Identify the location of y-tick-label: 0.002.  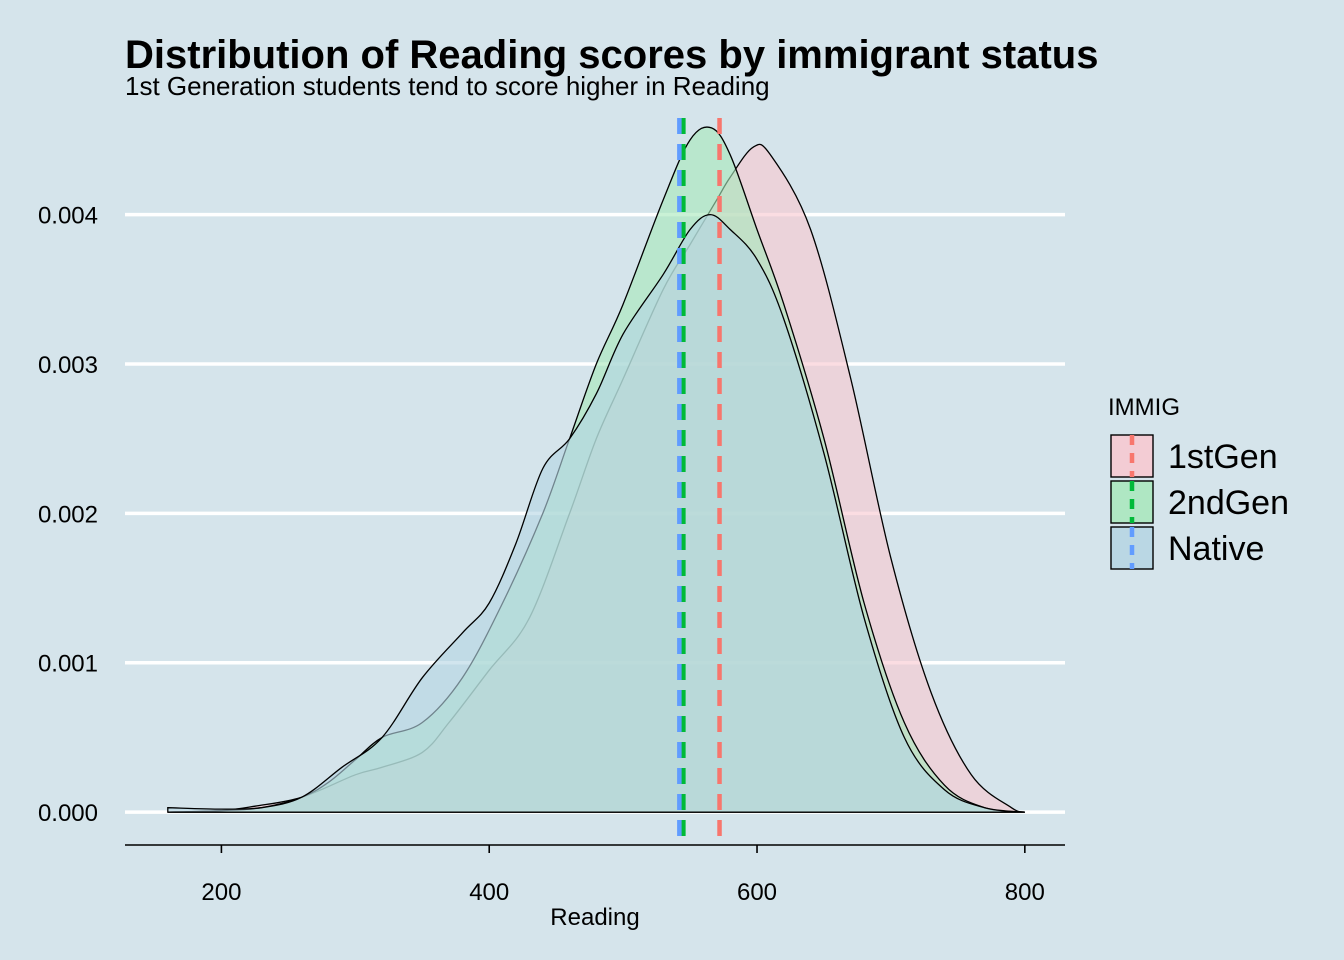
(68, 514).